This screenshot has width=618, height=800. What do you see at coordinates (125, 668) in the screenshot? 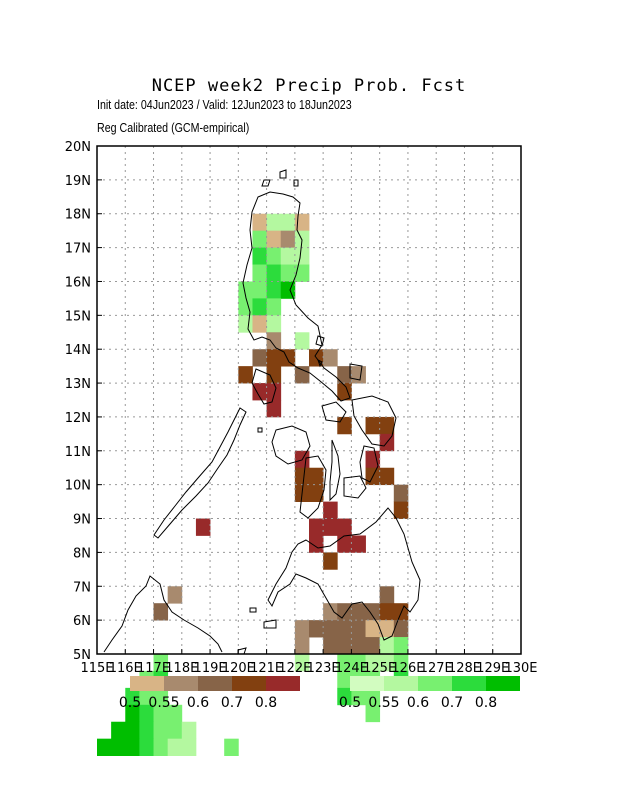
I see `x-tick-label: 116E` at bounding box center [125, 668].